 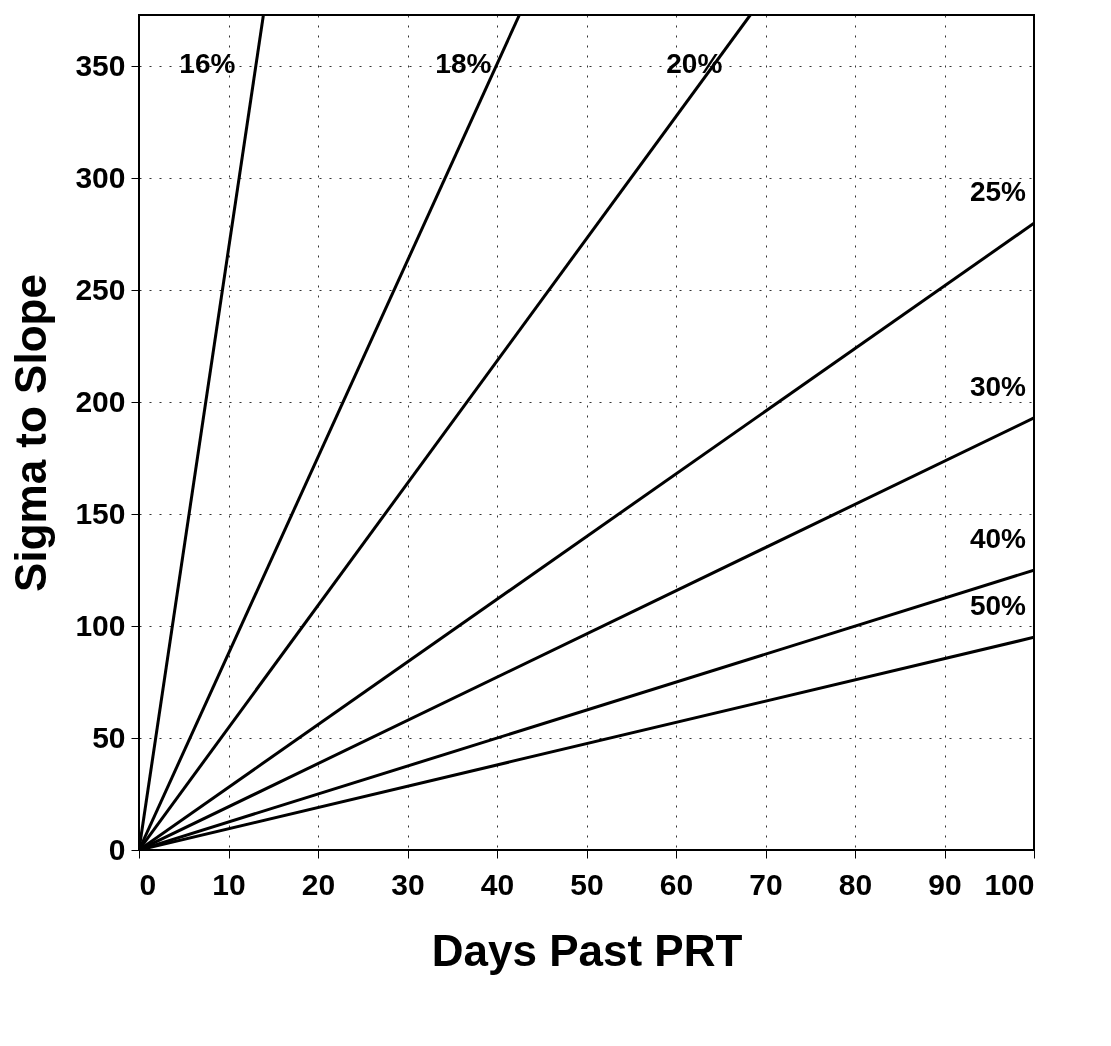 I want to click on x-tick-label: 70, so click(x=766, y=884).